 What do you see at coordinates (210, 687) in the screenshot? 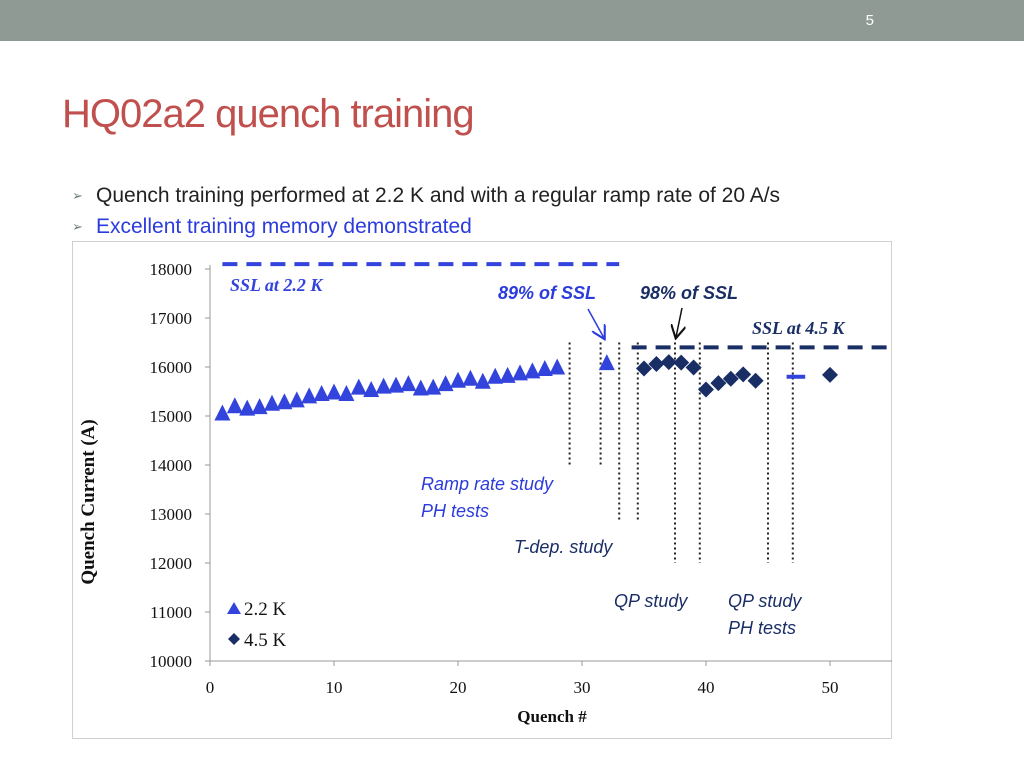
I see `x-tick-label: 0` at bounding box center [210, 687].